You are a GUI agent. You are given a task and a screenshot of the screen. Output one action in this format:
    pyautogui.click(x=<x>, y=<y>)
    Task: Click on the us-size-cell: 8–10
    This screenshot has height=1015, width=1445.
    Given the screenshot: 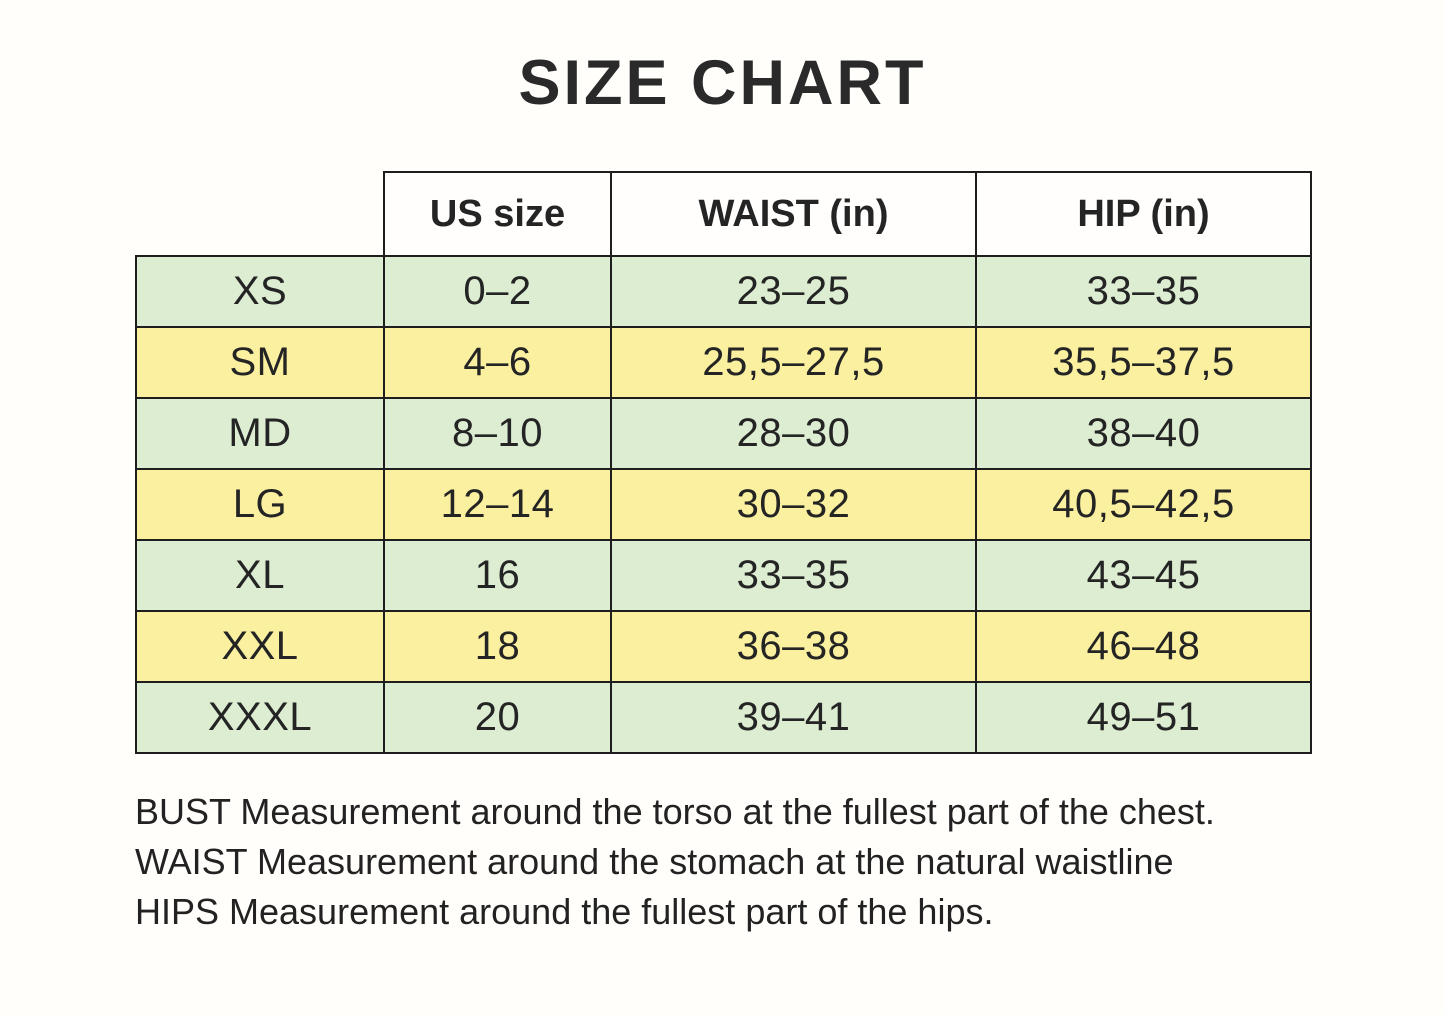 What is the action you would take?
    pyautogui.click(x=497, y=433)
    